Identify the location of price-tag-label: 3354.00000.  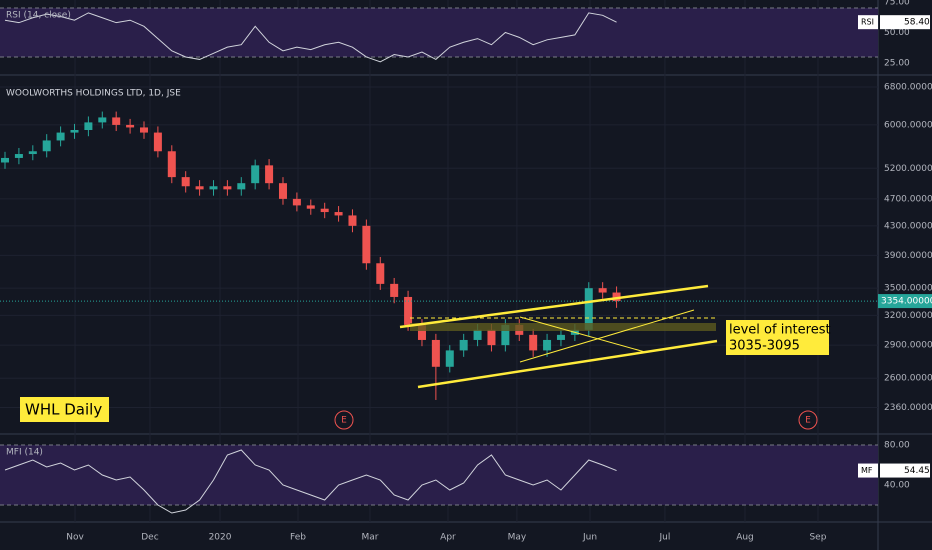
(906, 302).